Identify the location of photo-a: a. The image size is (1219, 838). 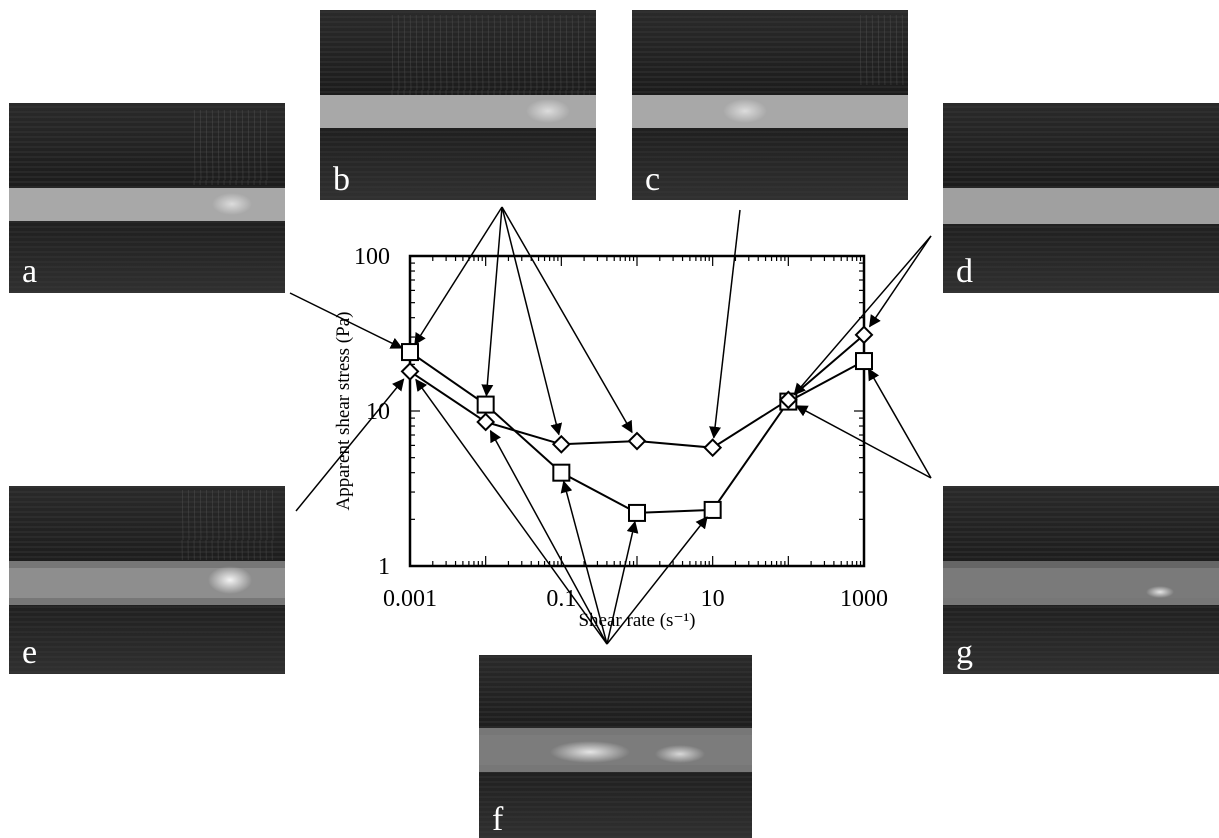
(147, 198).